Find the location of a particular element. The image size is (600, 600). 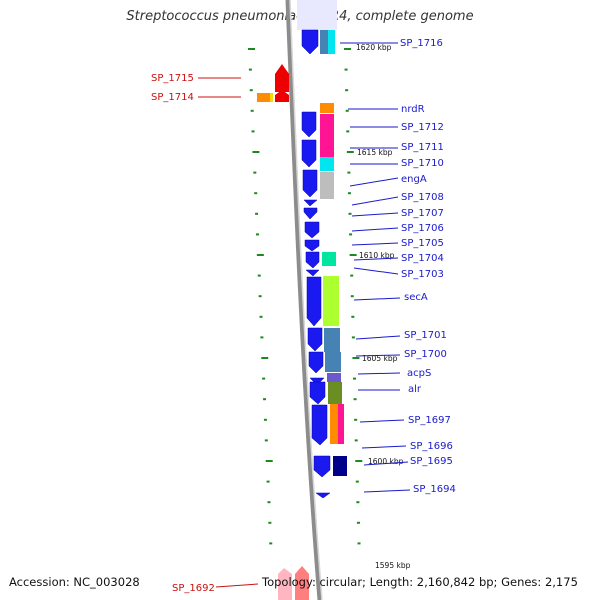

gene-label: SP_1712 is located at coordinates (422, 127).